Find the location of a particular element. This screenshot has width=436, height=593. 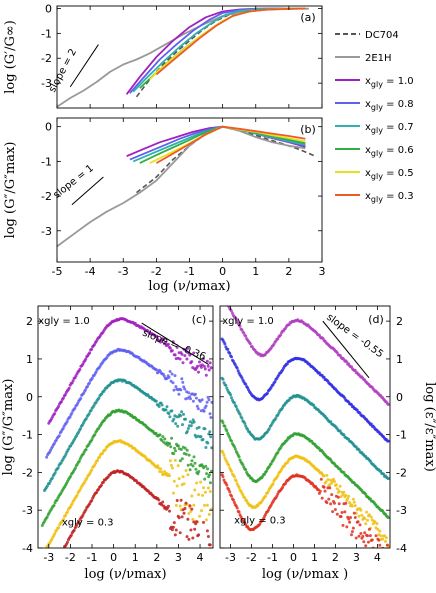

ticks-0: 0 -1 -2 -3 is located at coordinates (182, 55).